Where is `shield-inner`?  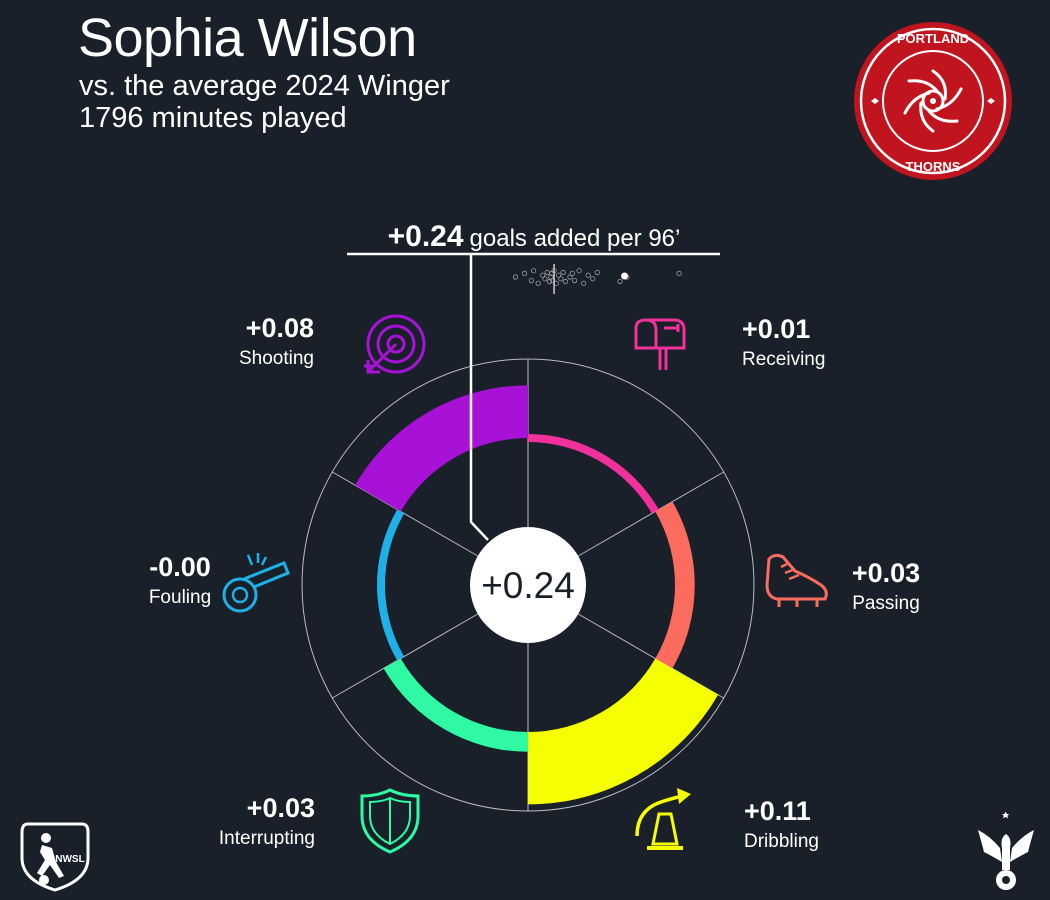
shield-inner is located at coordinates (390, 821).